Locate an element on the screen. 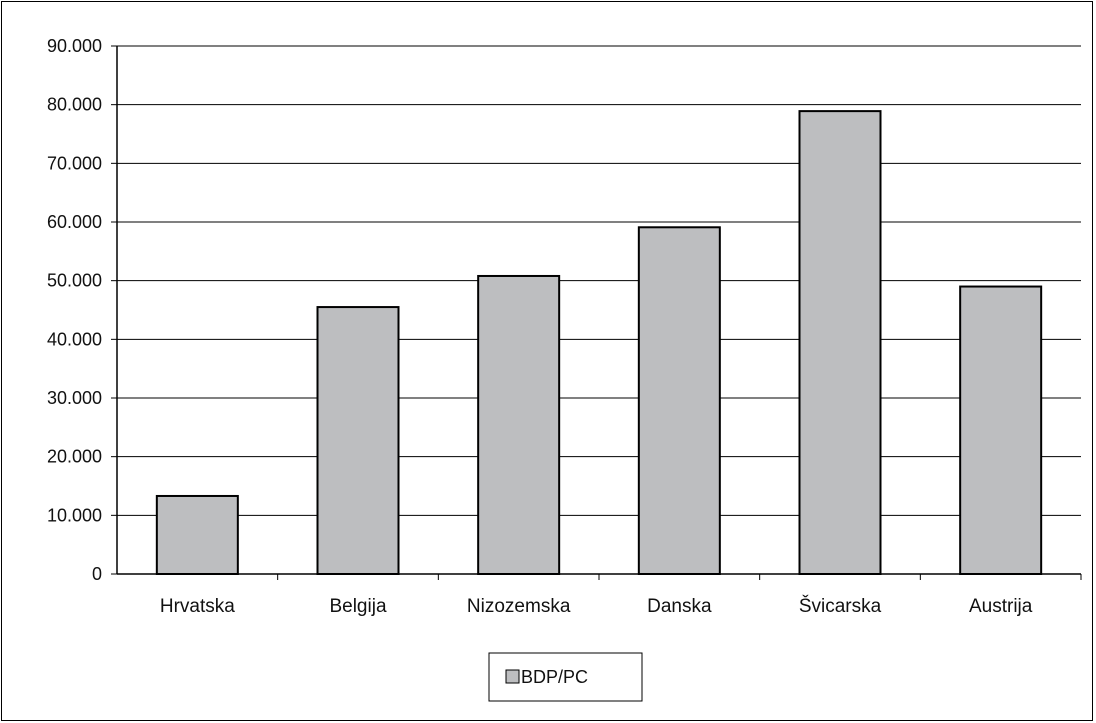 This screenshot has width=1096, height=723. x-category-label: Švicarska is located at coordinates (840, 606).